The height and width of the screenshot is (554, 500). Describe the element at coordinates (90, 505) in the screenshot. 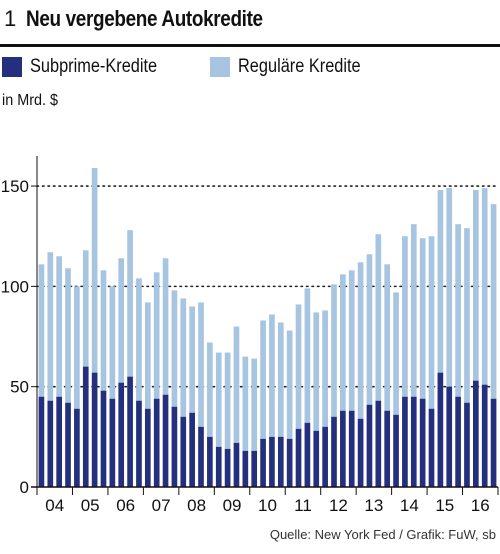

I see `x-tick-label-05: 05` at that location.